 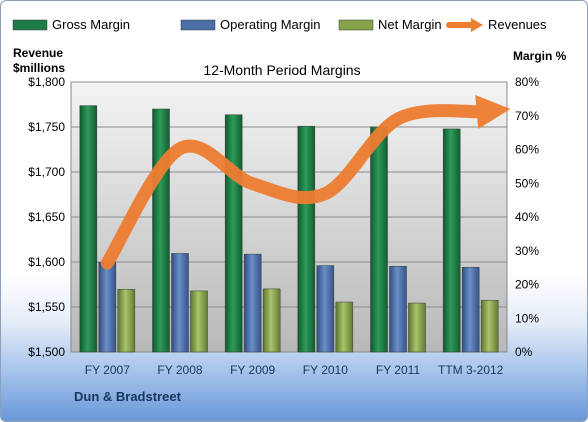 What do you see at coordinates (46, 172) in the screenshot?
I see `left-tick-label: $1,700` at bounding box center [46, 172].